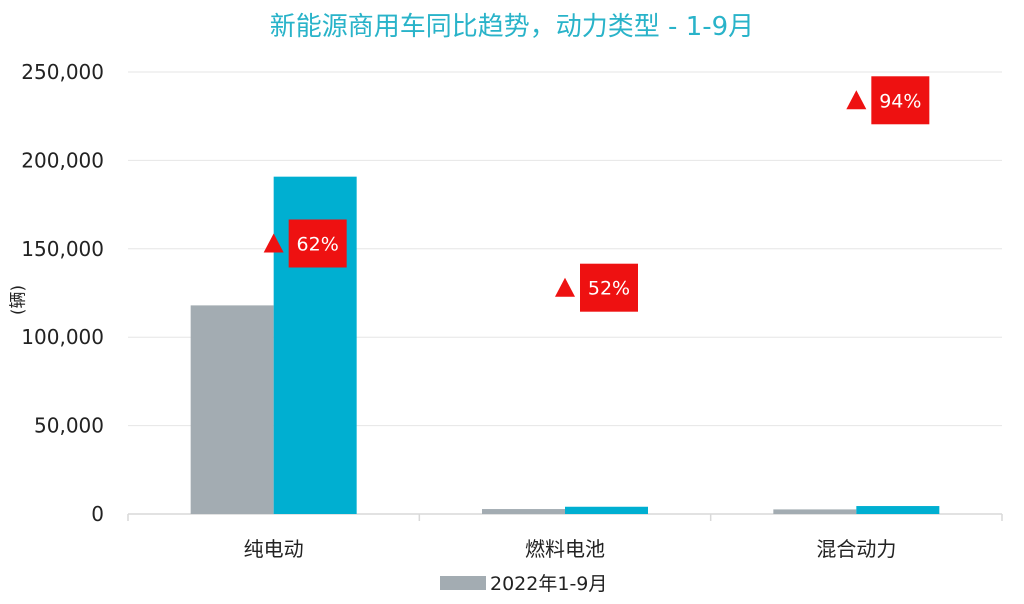 The image size is (1024, 604). Describe the element at coordinates (512, 27) in the screenshot. I see `chart-title: 新能源商用车同比趋势，动力类型 - 1-9月` at that location.